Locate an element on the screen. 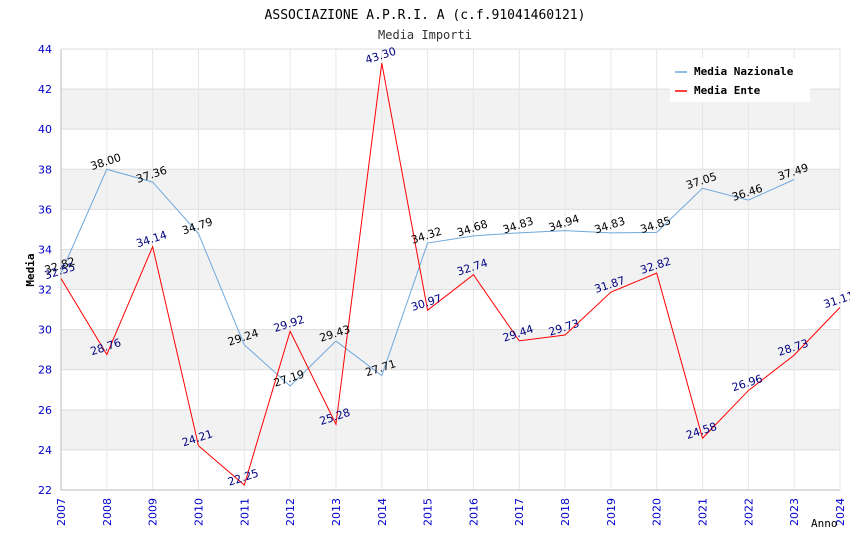  data-label: 34.32 is located at coordinates (427, 236).